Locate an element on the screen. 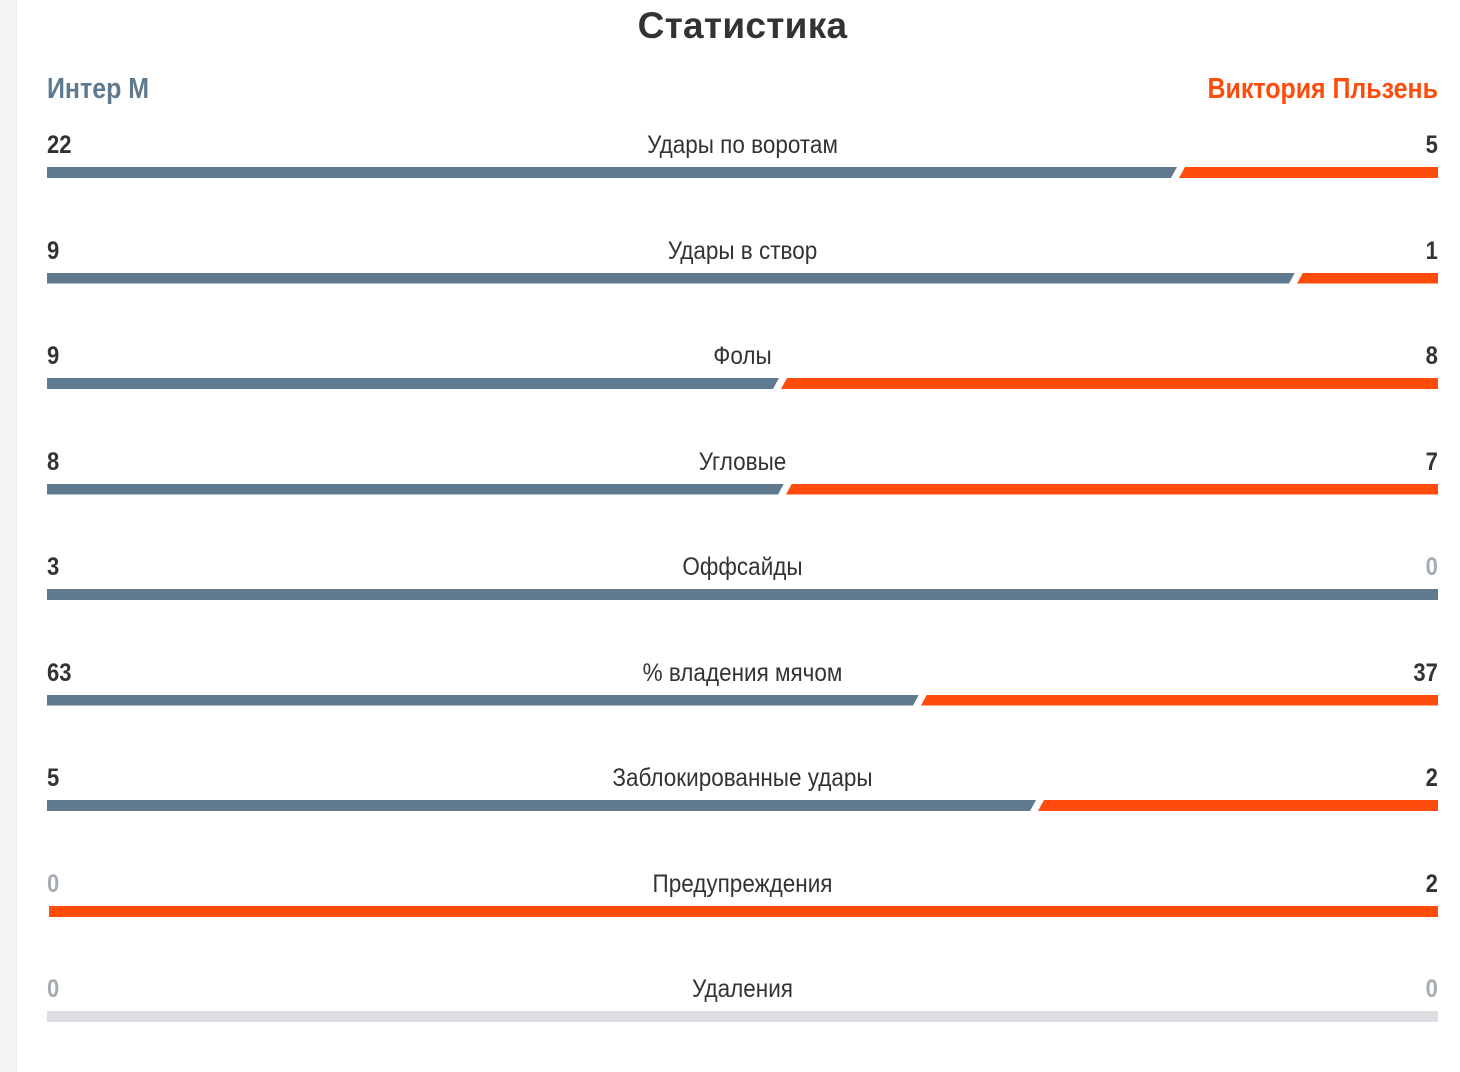  stat-row: 3 Оффсайды 0 is located at coordinates (742, 587).